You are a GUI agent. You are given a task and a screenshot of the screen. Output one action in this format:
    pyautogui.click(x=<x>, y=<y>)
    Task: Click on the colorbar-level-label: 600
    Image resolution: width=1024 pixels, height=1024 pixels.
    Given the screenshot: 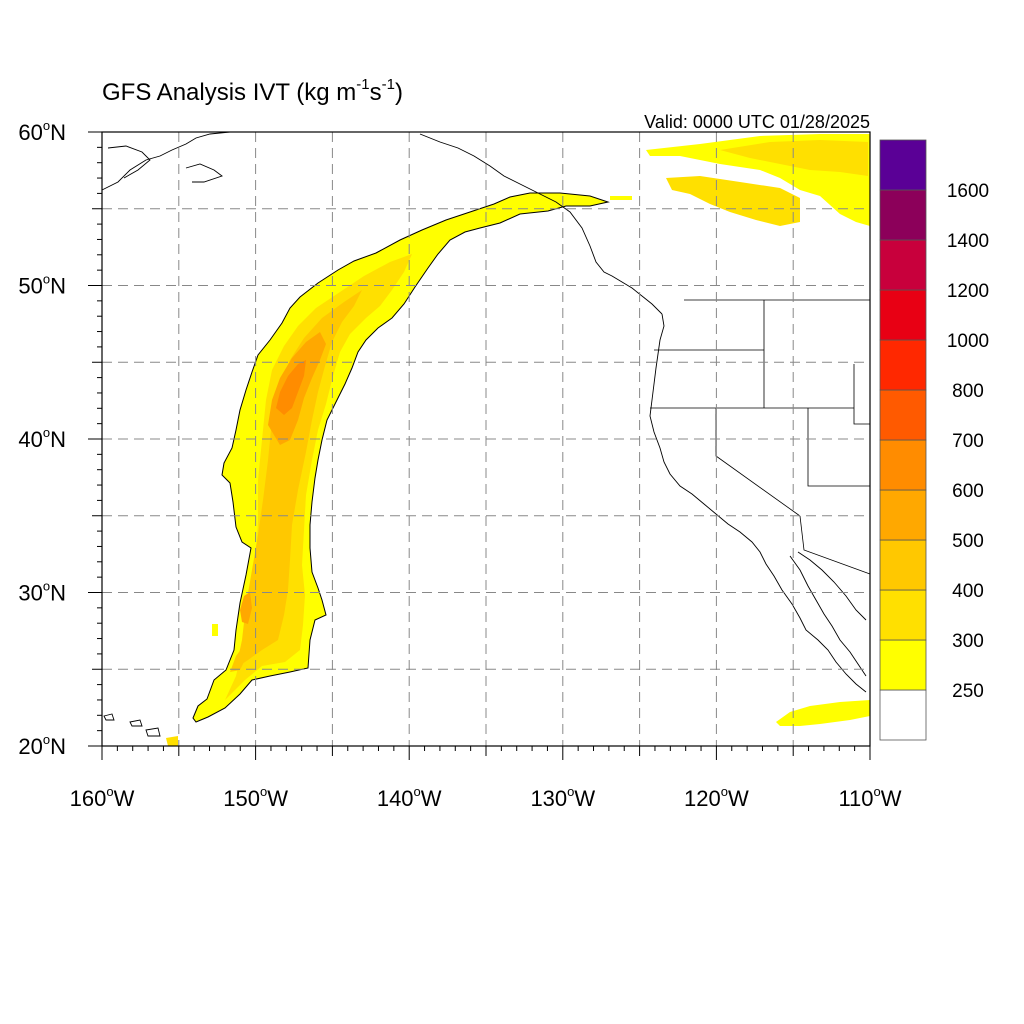 What is the action you would take?
    pyautogui.click(x=968, y=491)
    